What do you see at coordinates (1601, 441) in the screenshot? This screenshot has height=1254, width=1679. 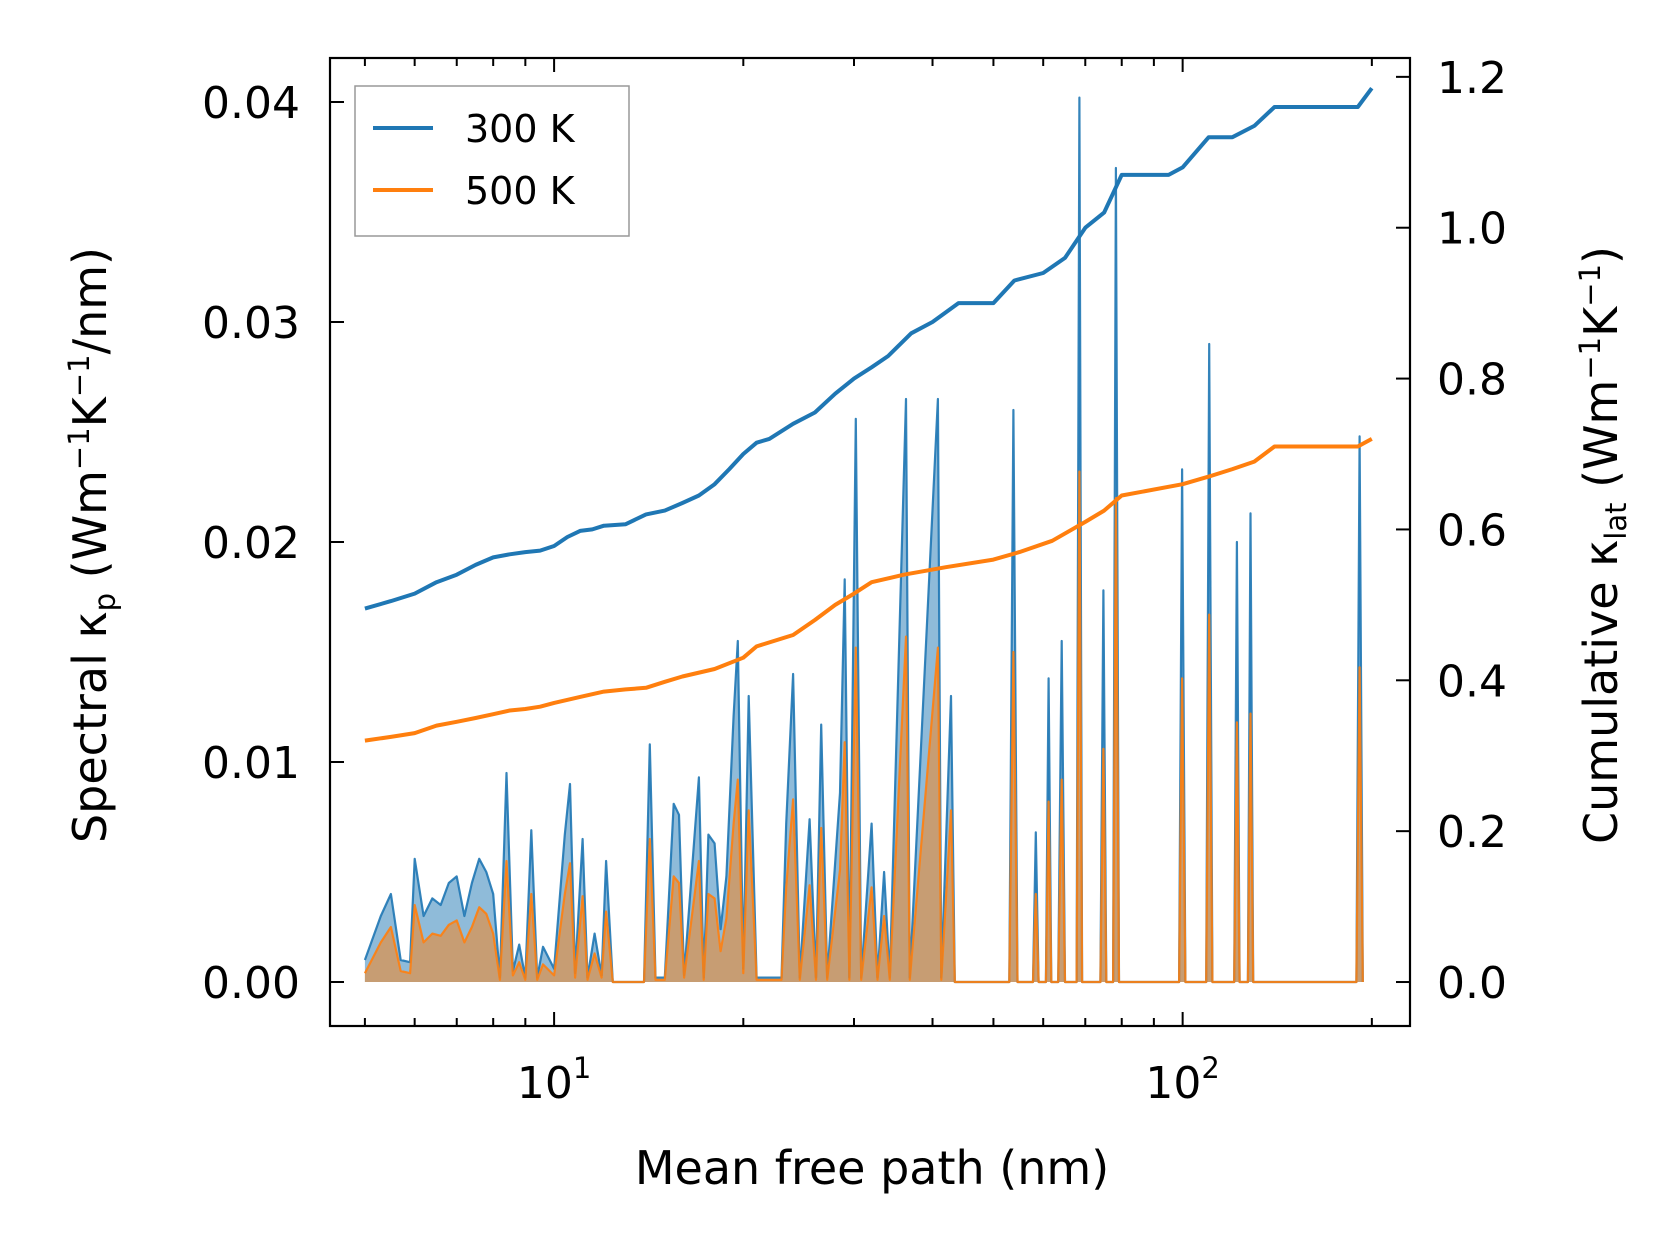 I see `y-right-title-unit-open: (Wm` at bounding box center [1601, 441].